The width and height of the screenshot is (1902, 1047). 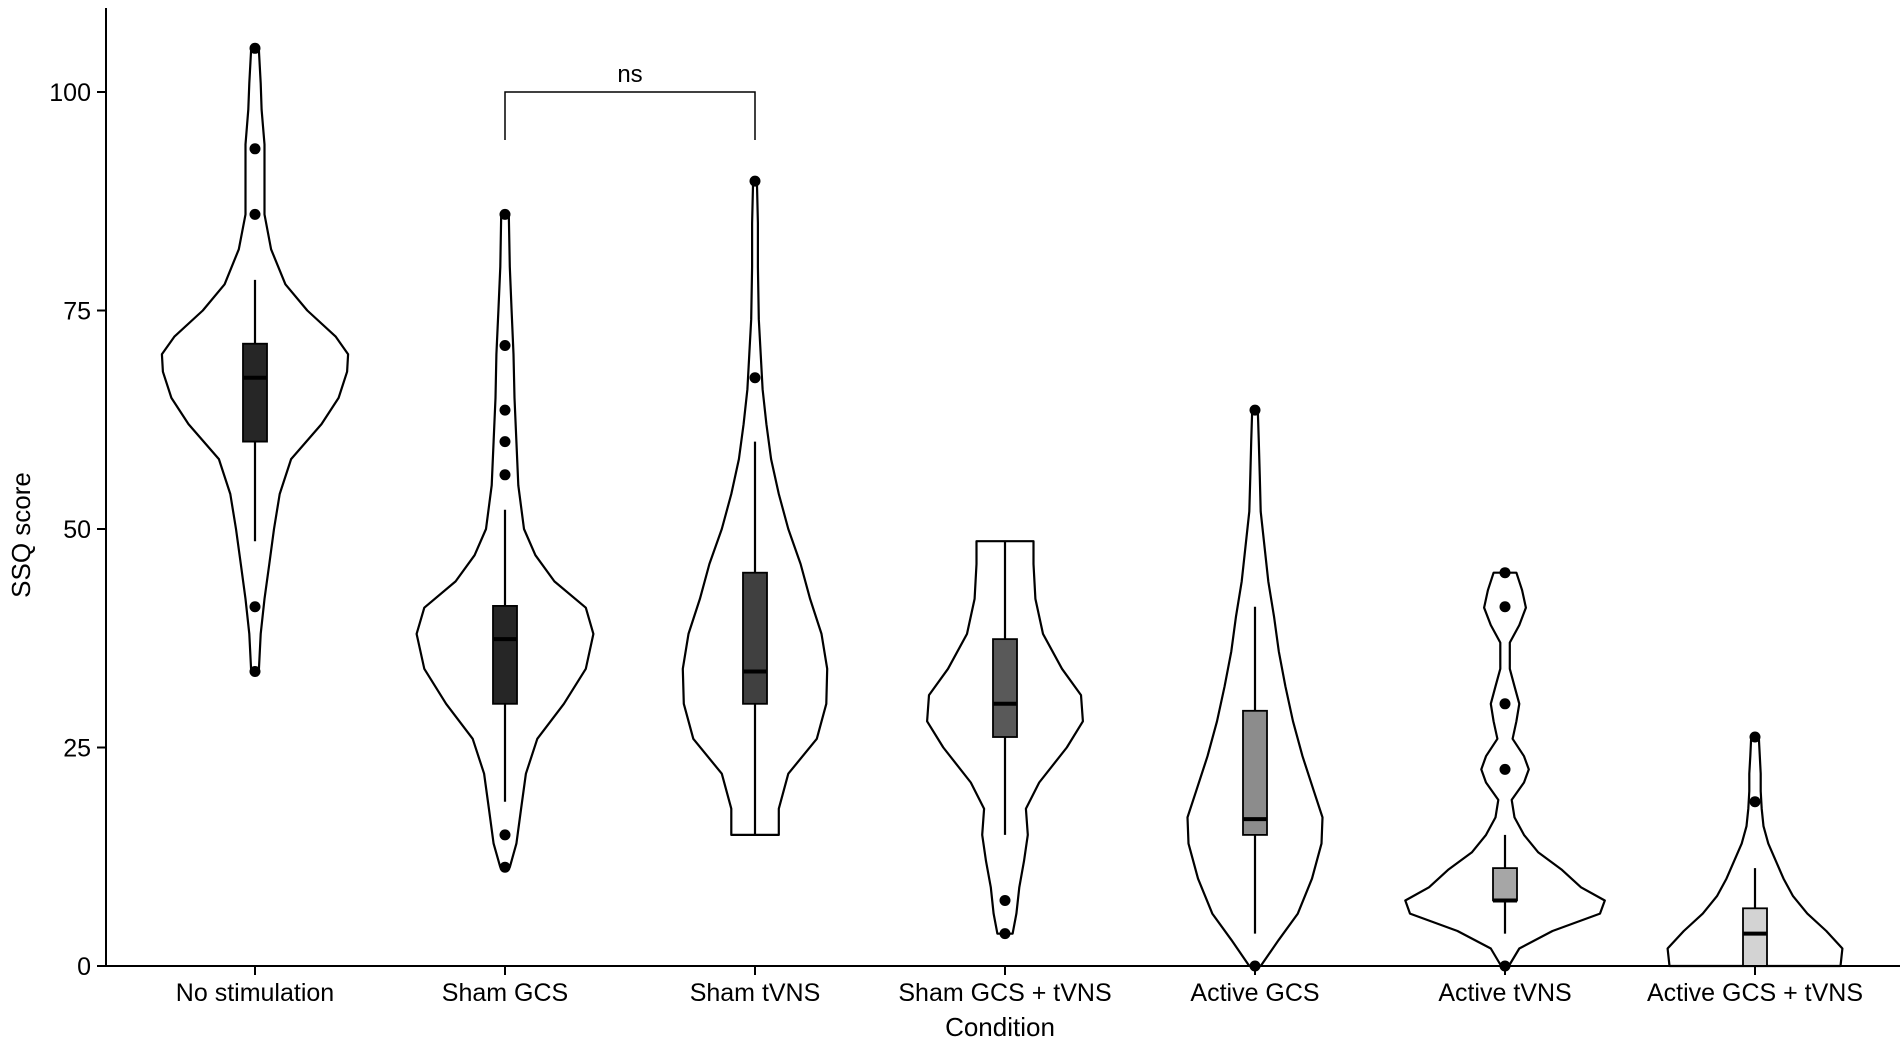 What do you see at coordinates (84, 967) in the screenshot?
I see `y-tick-label: 0` at bounding box center [84, 967].